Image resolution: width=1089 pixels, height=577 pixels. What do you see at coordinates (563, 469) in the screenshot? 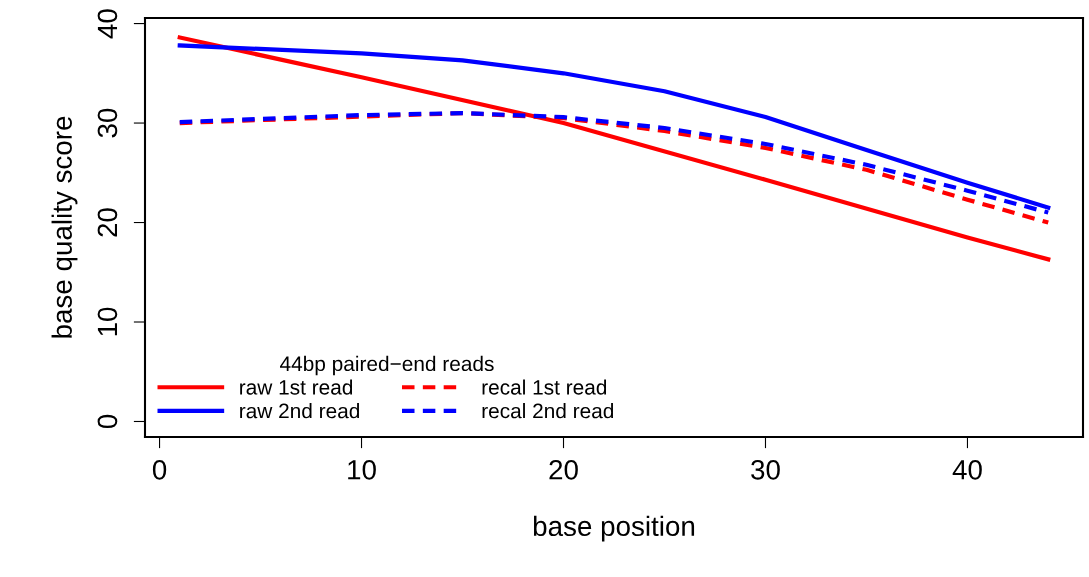
I see `x-tick-label: 20` at bounding box center [563, 469].